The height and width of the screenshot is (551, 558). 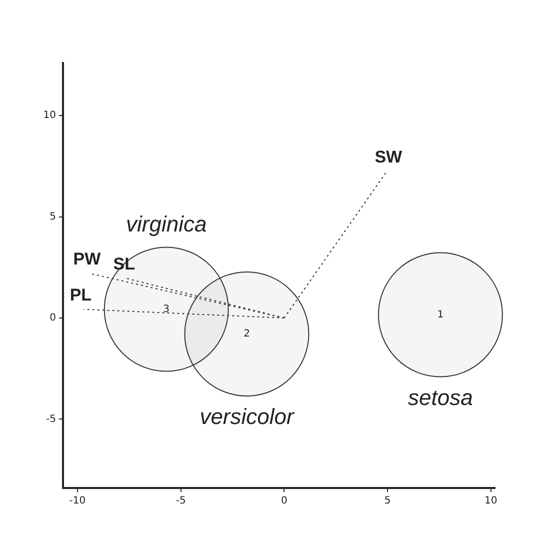 I want to click on series-label: setosa, so click(x=440, y=397).